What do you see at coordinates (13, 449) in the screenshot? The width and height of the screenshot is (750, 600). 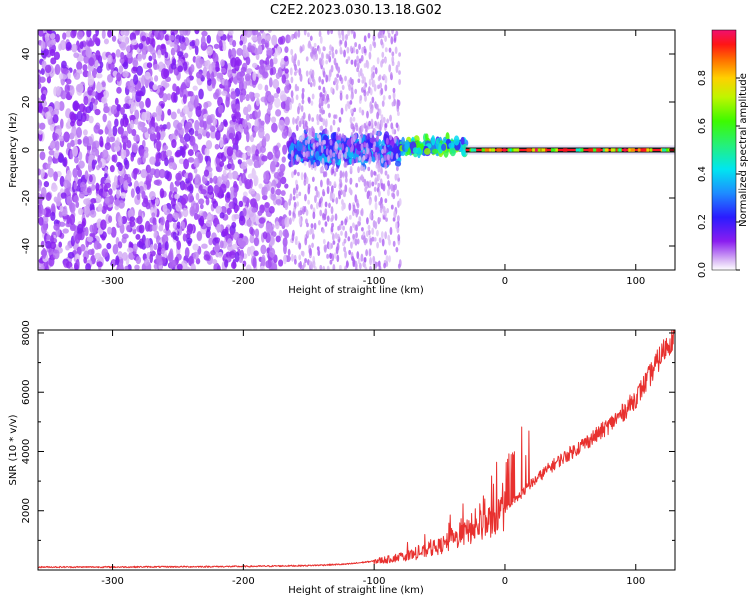 I see `snr-y-label: SNR (10 * v/v)` at bounding box center [13, 449].